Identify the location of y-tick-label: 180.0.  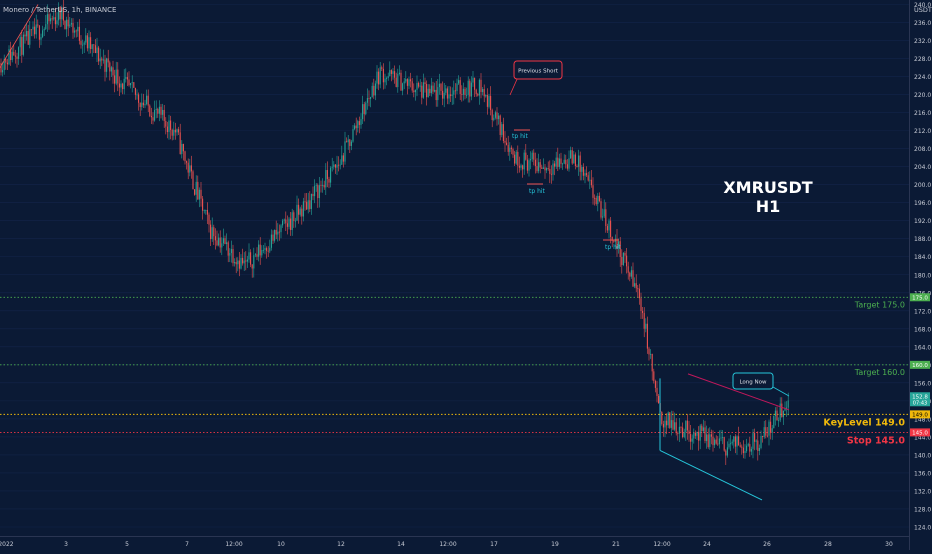
(922, 275).